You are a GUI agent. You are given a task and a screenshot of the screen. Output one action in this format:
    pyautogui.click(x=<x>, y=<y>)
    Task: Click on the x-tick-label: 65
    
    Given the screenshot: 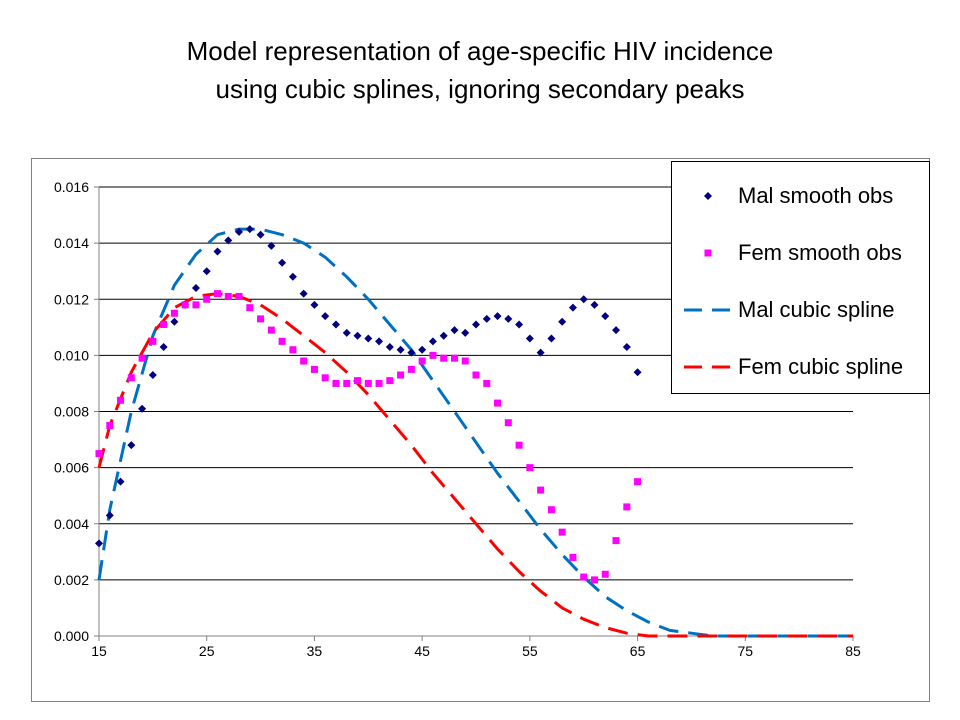 What is the action you would take?
    pyautogui.click(x=638, y=651)
    